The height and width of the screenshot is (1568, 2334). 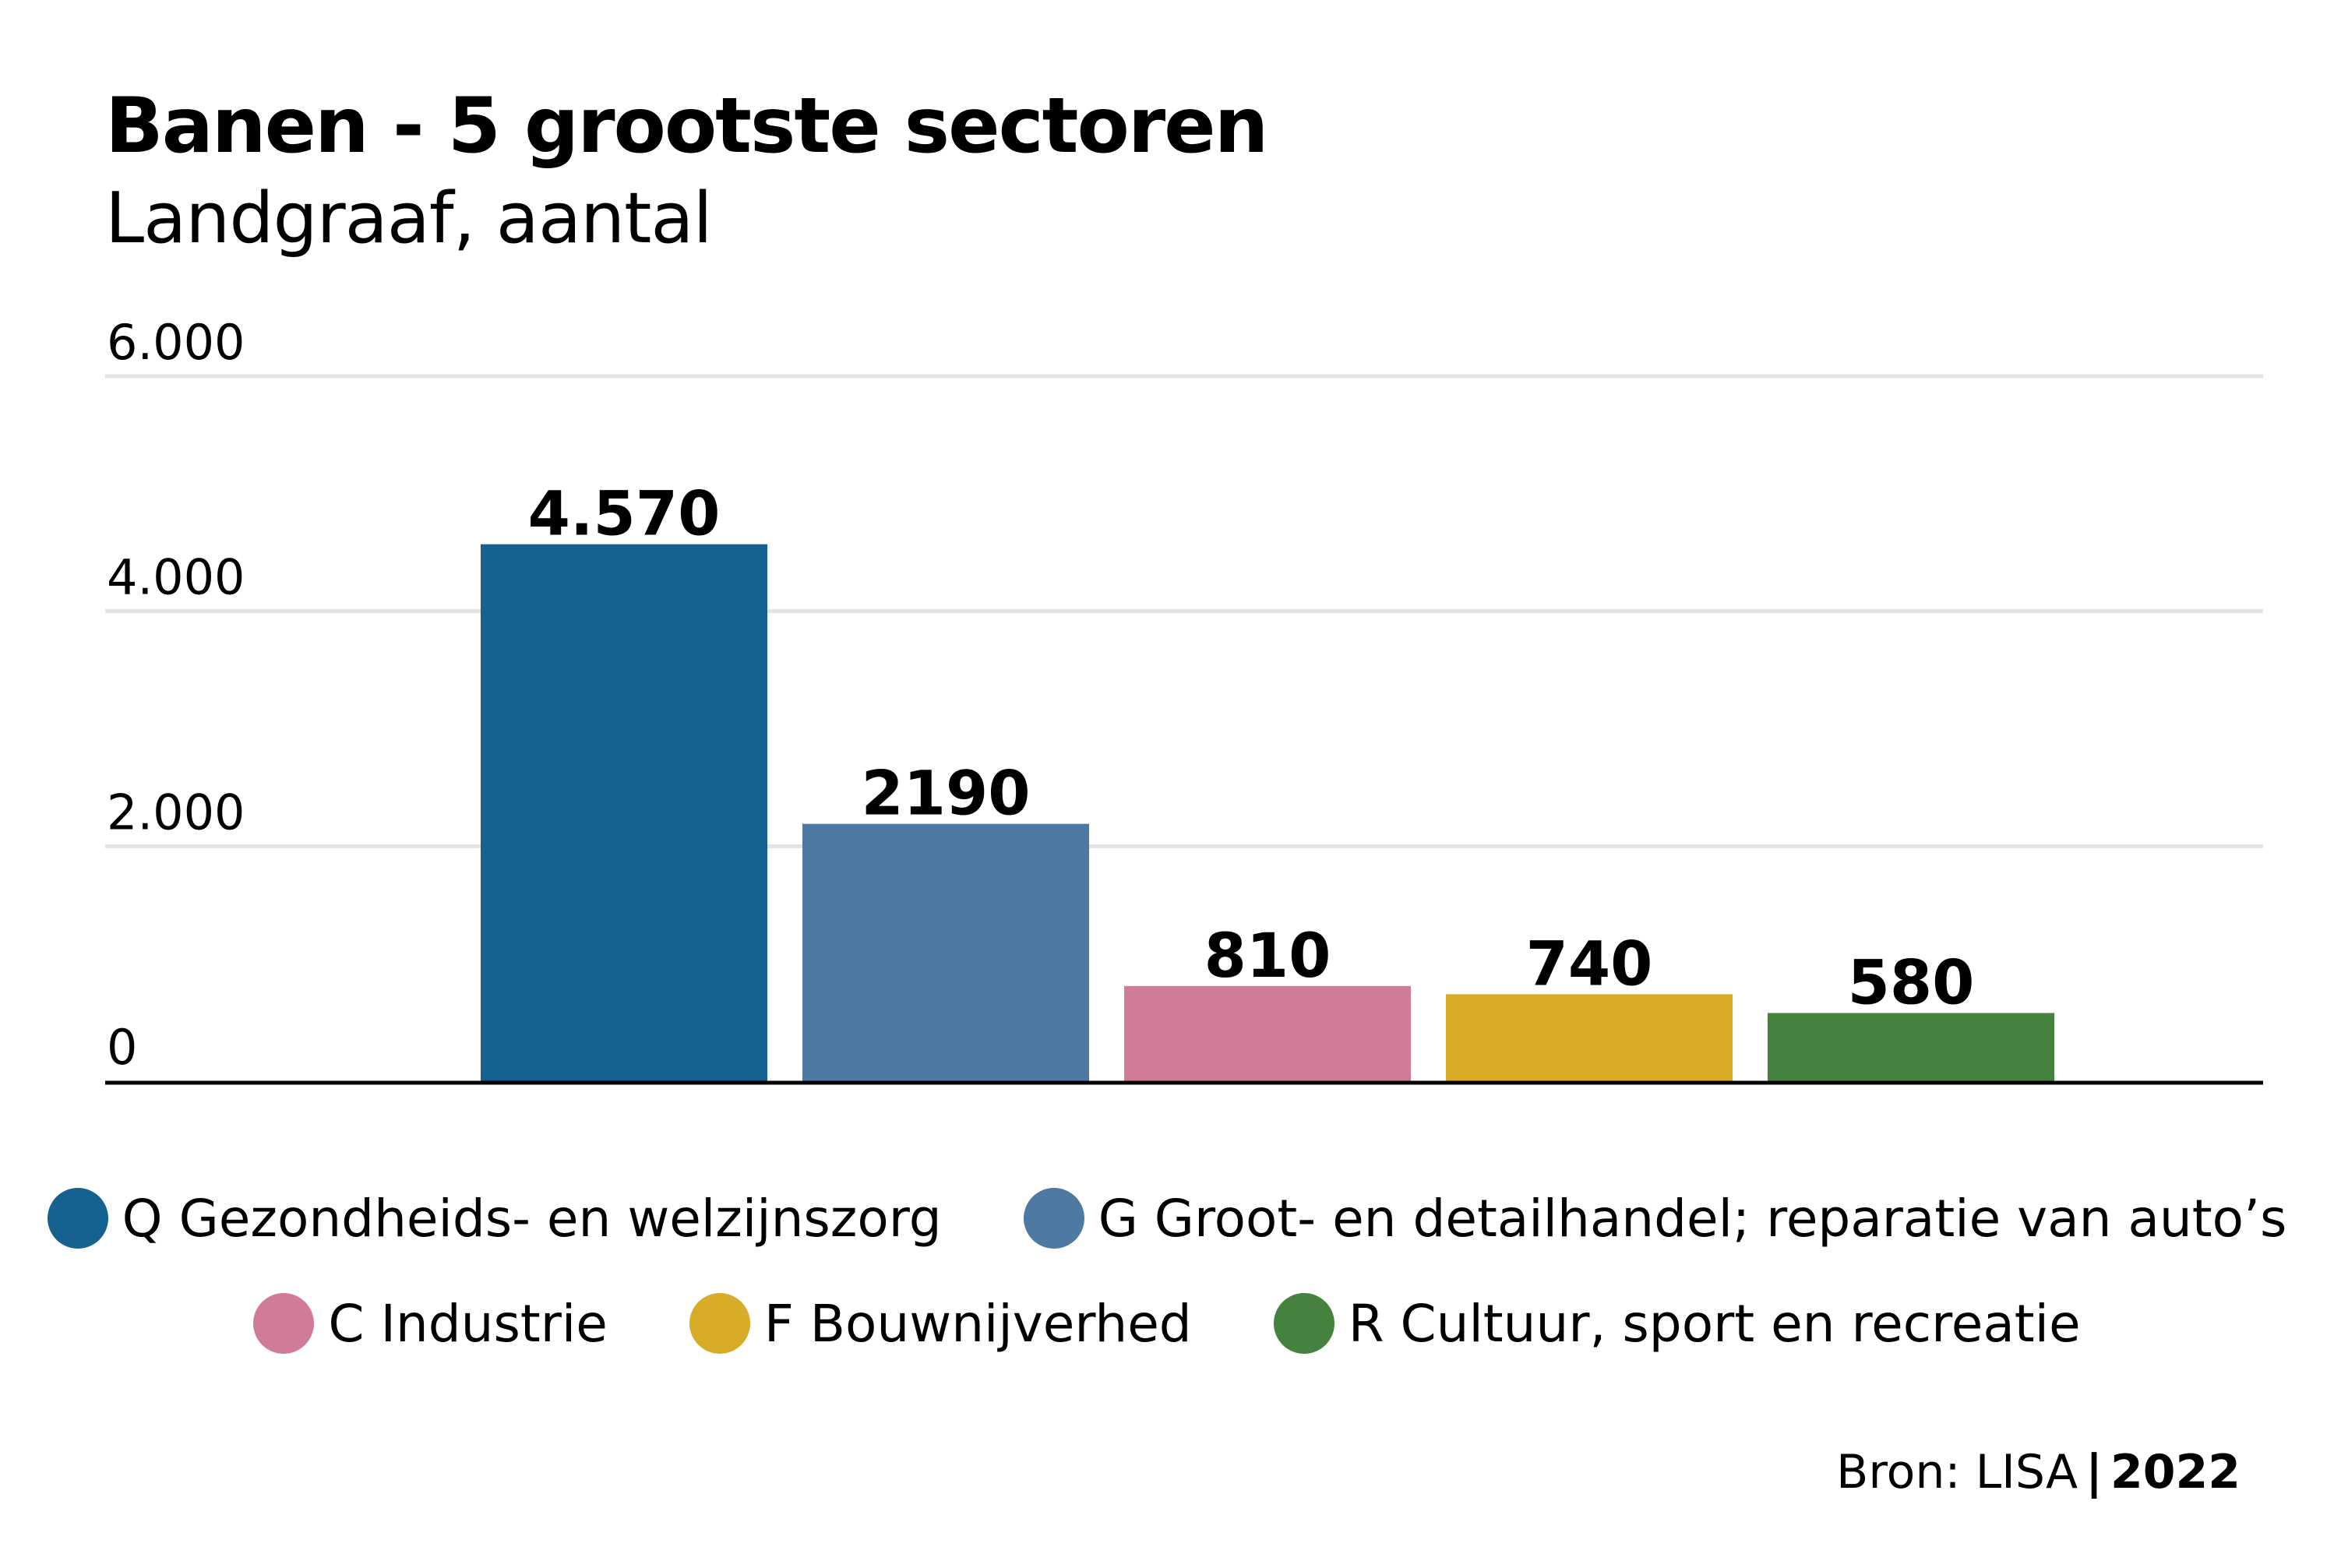 I want to click on legend-label-q: Q Gezondheids- en welzijnszorg, so click(x=532, y=1218).